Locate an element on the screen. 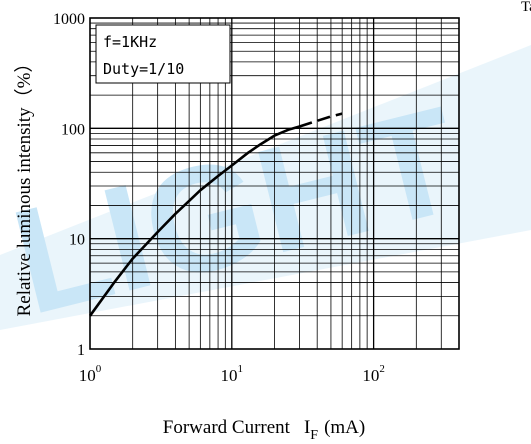  y-tick-labels: 1 10 100 1000 is located at coordinates (69, 185).